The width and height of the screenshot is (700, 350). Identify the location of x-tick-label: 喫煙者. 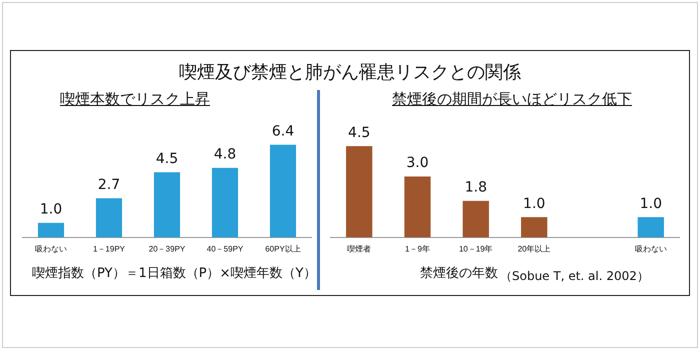
(359, 249).